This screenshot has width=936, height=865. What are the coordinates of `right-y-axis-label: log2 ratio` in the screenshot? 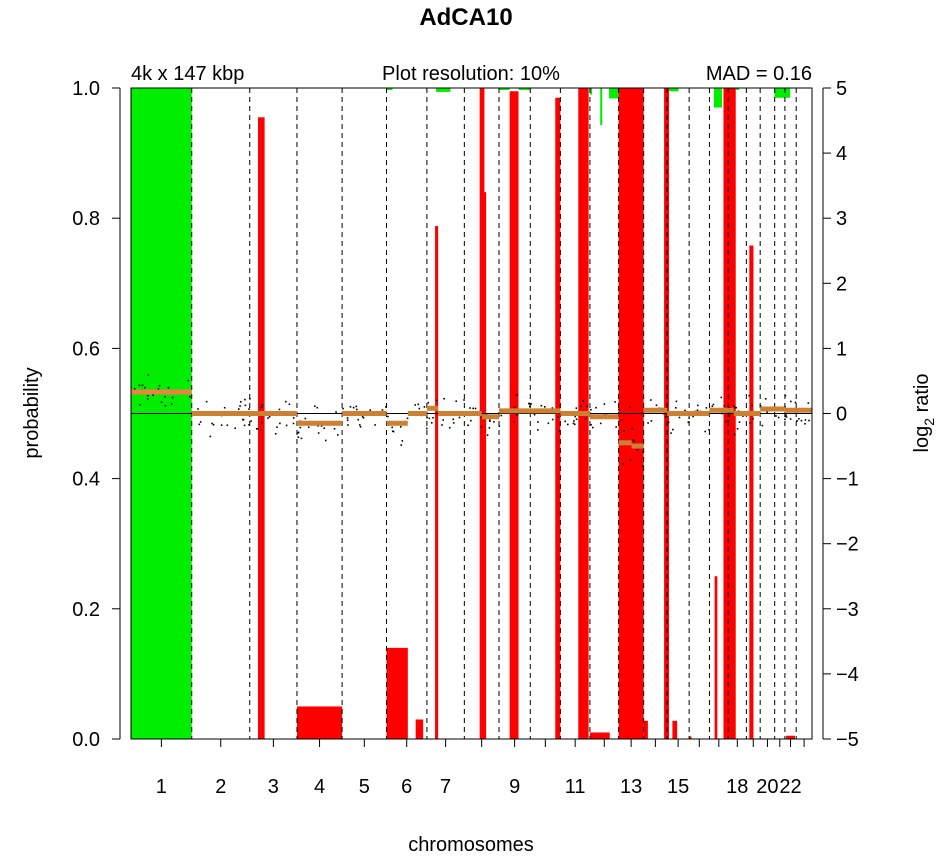 It's located at (923, 413).